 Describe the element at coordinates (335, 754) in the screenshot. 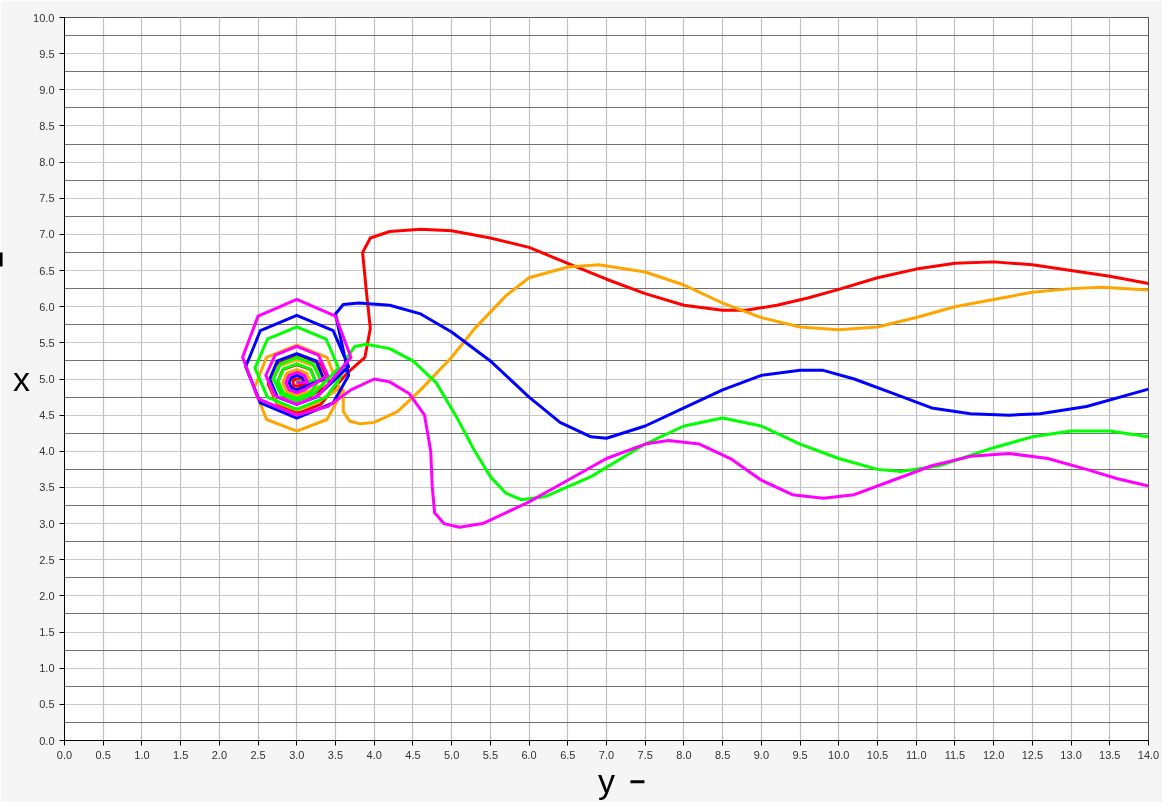

I see `x-tick-label: 3.5` at that location.